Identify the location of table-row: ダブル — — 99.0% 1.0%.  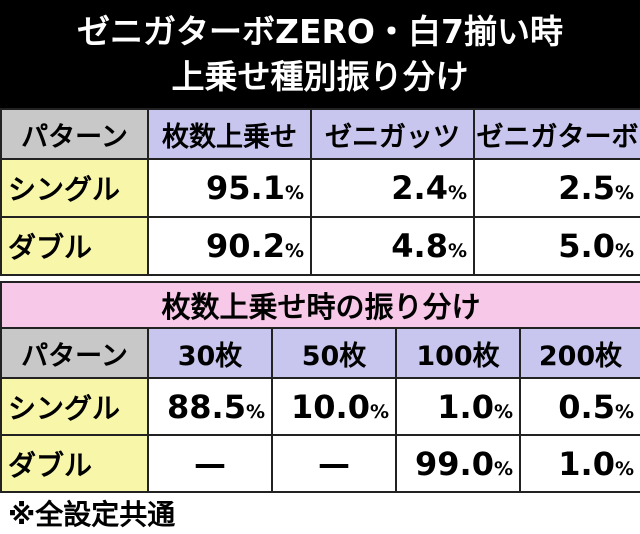
(320, 463).